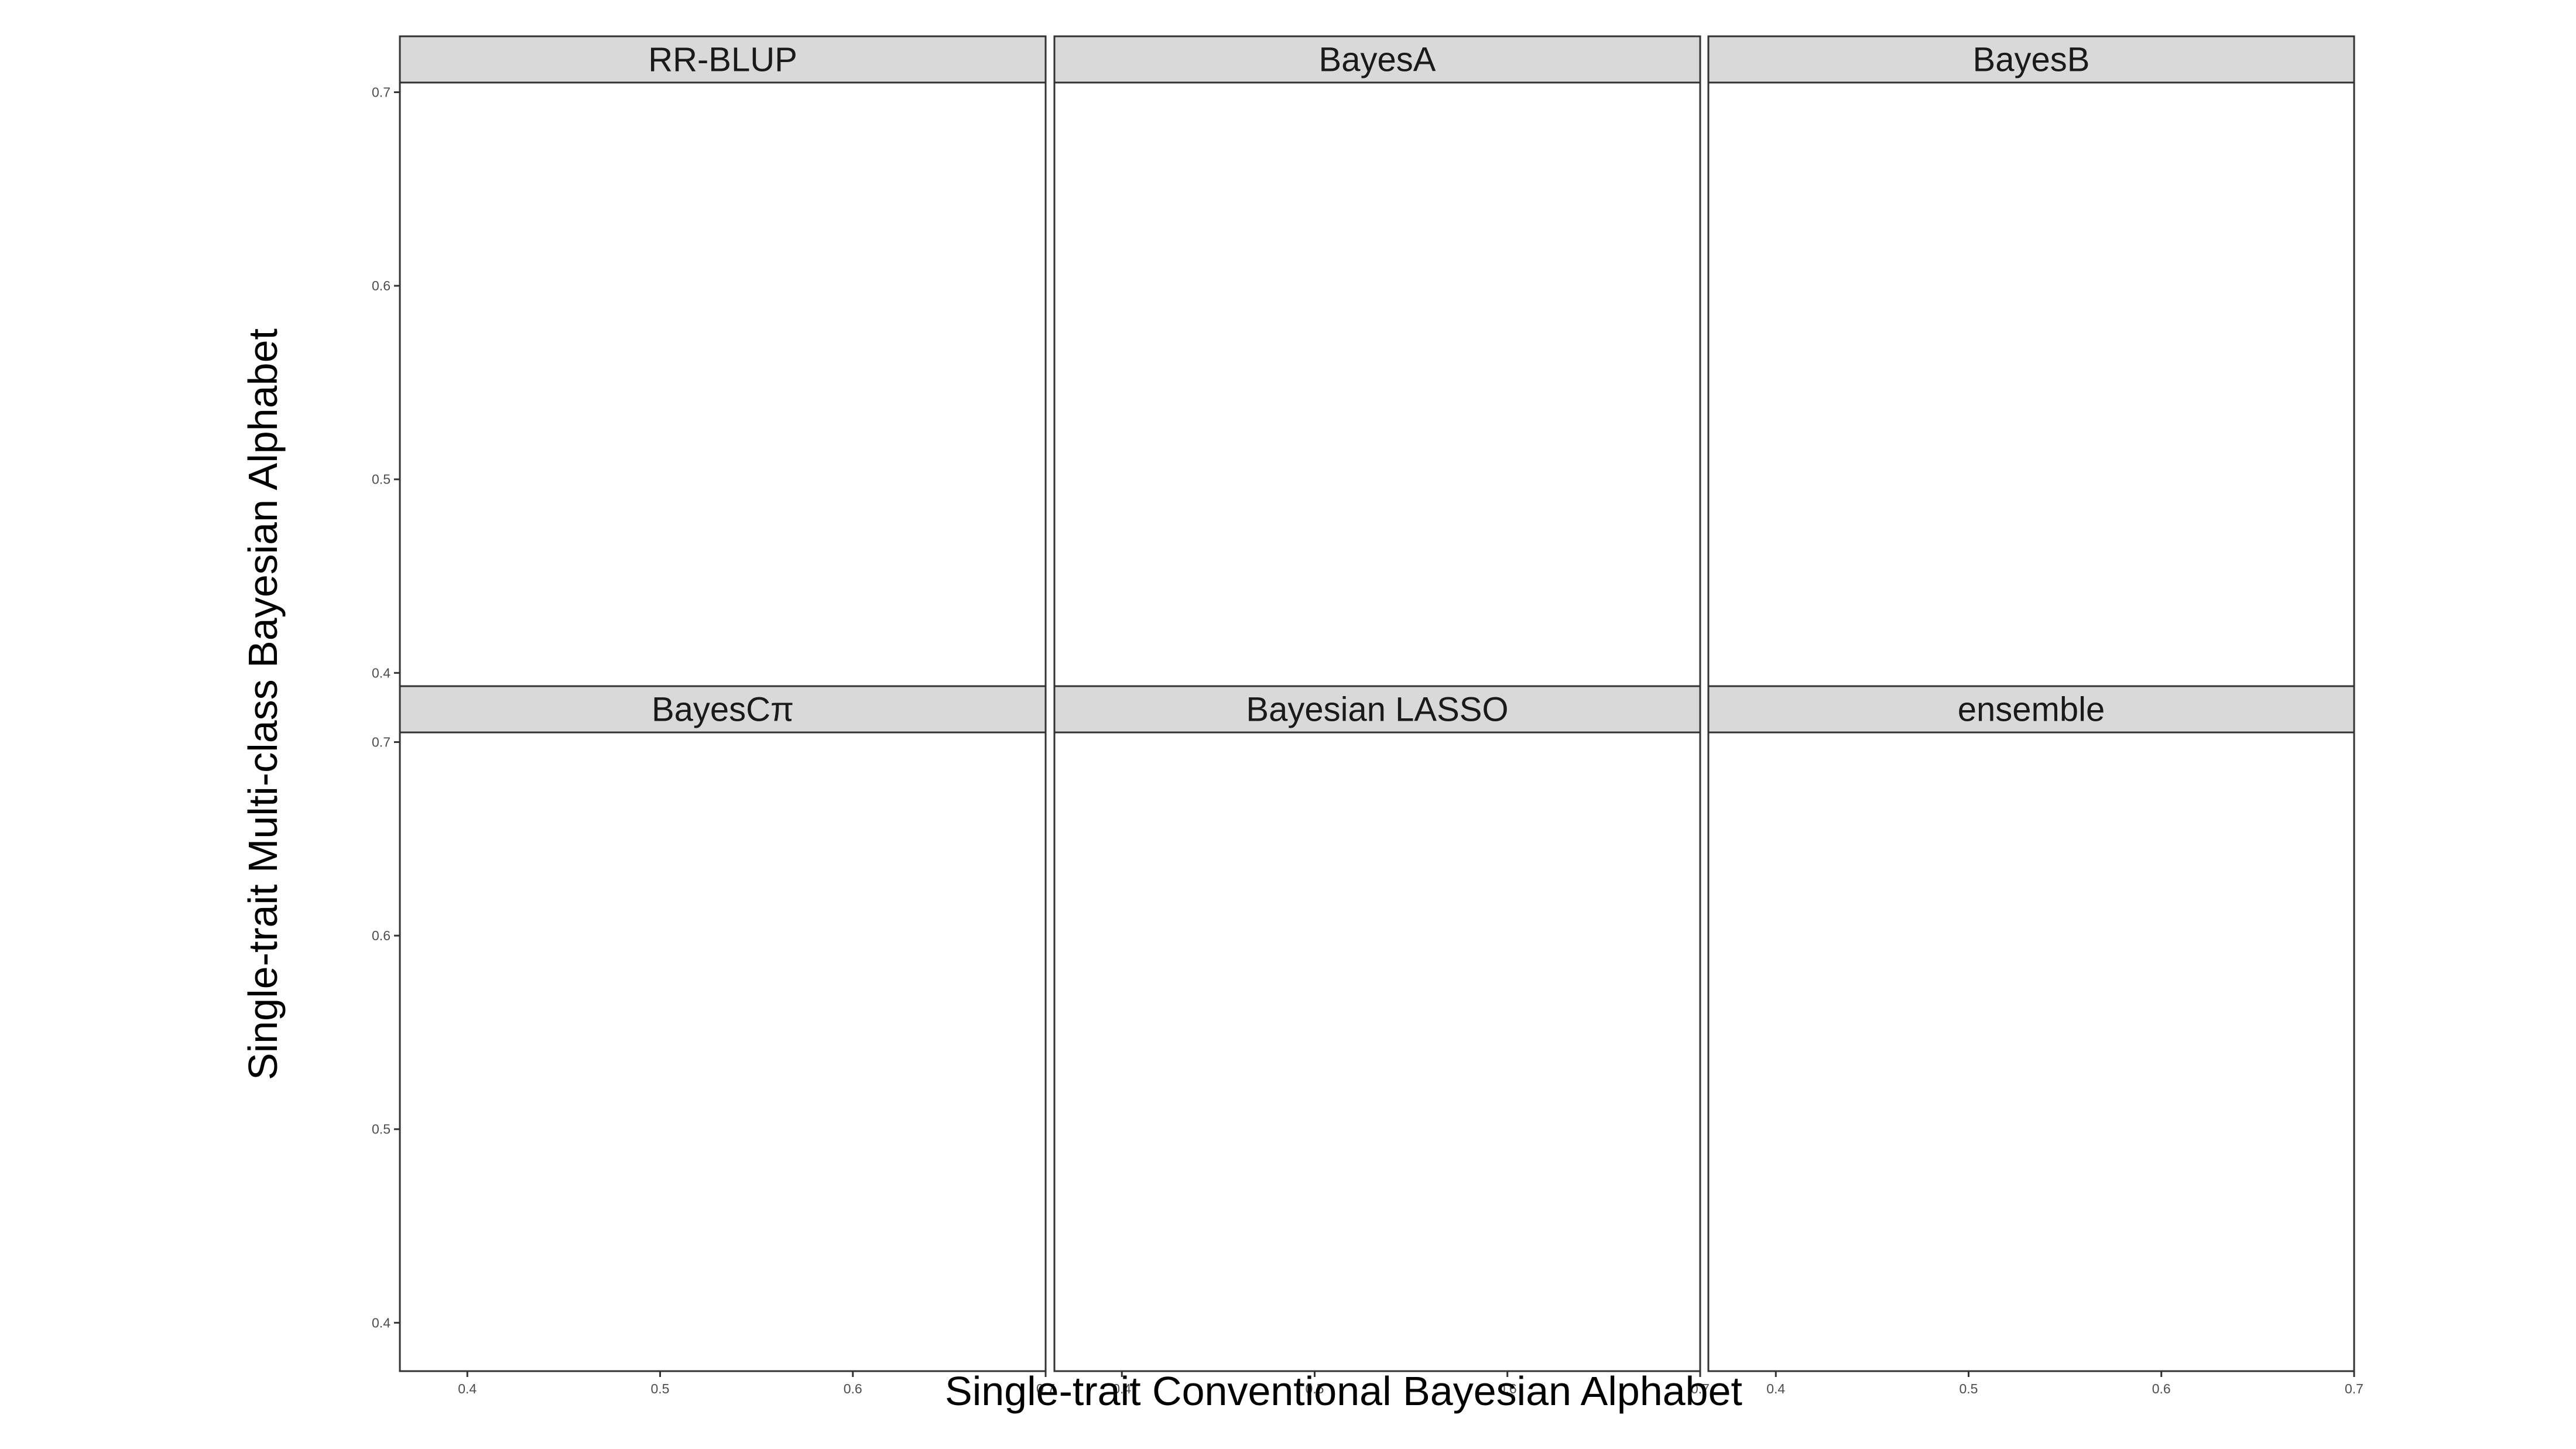 The height and width of the screenshot is (1449, 2576). I want to click on facet-title: BayesCπ, so click(723, 710).